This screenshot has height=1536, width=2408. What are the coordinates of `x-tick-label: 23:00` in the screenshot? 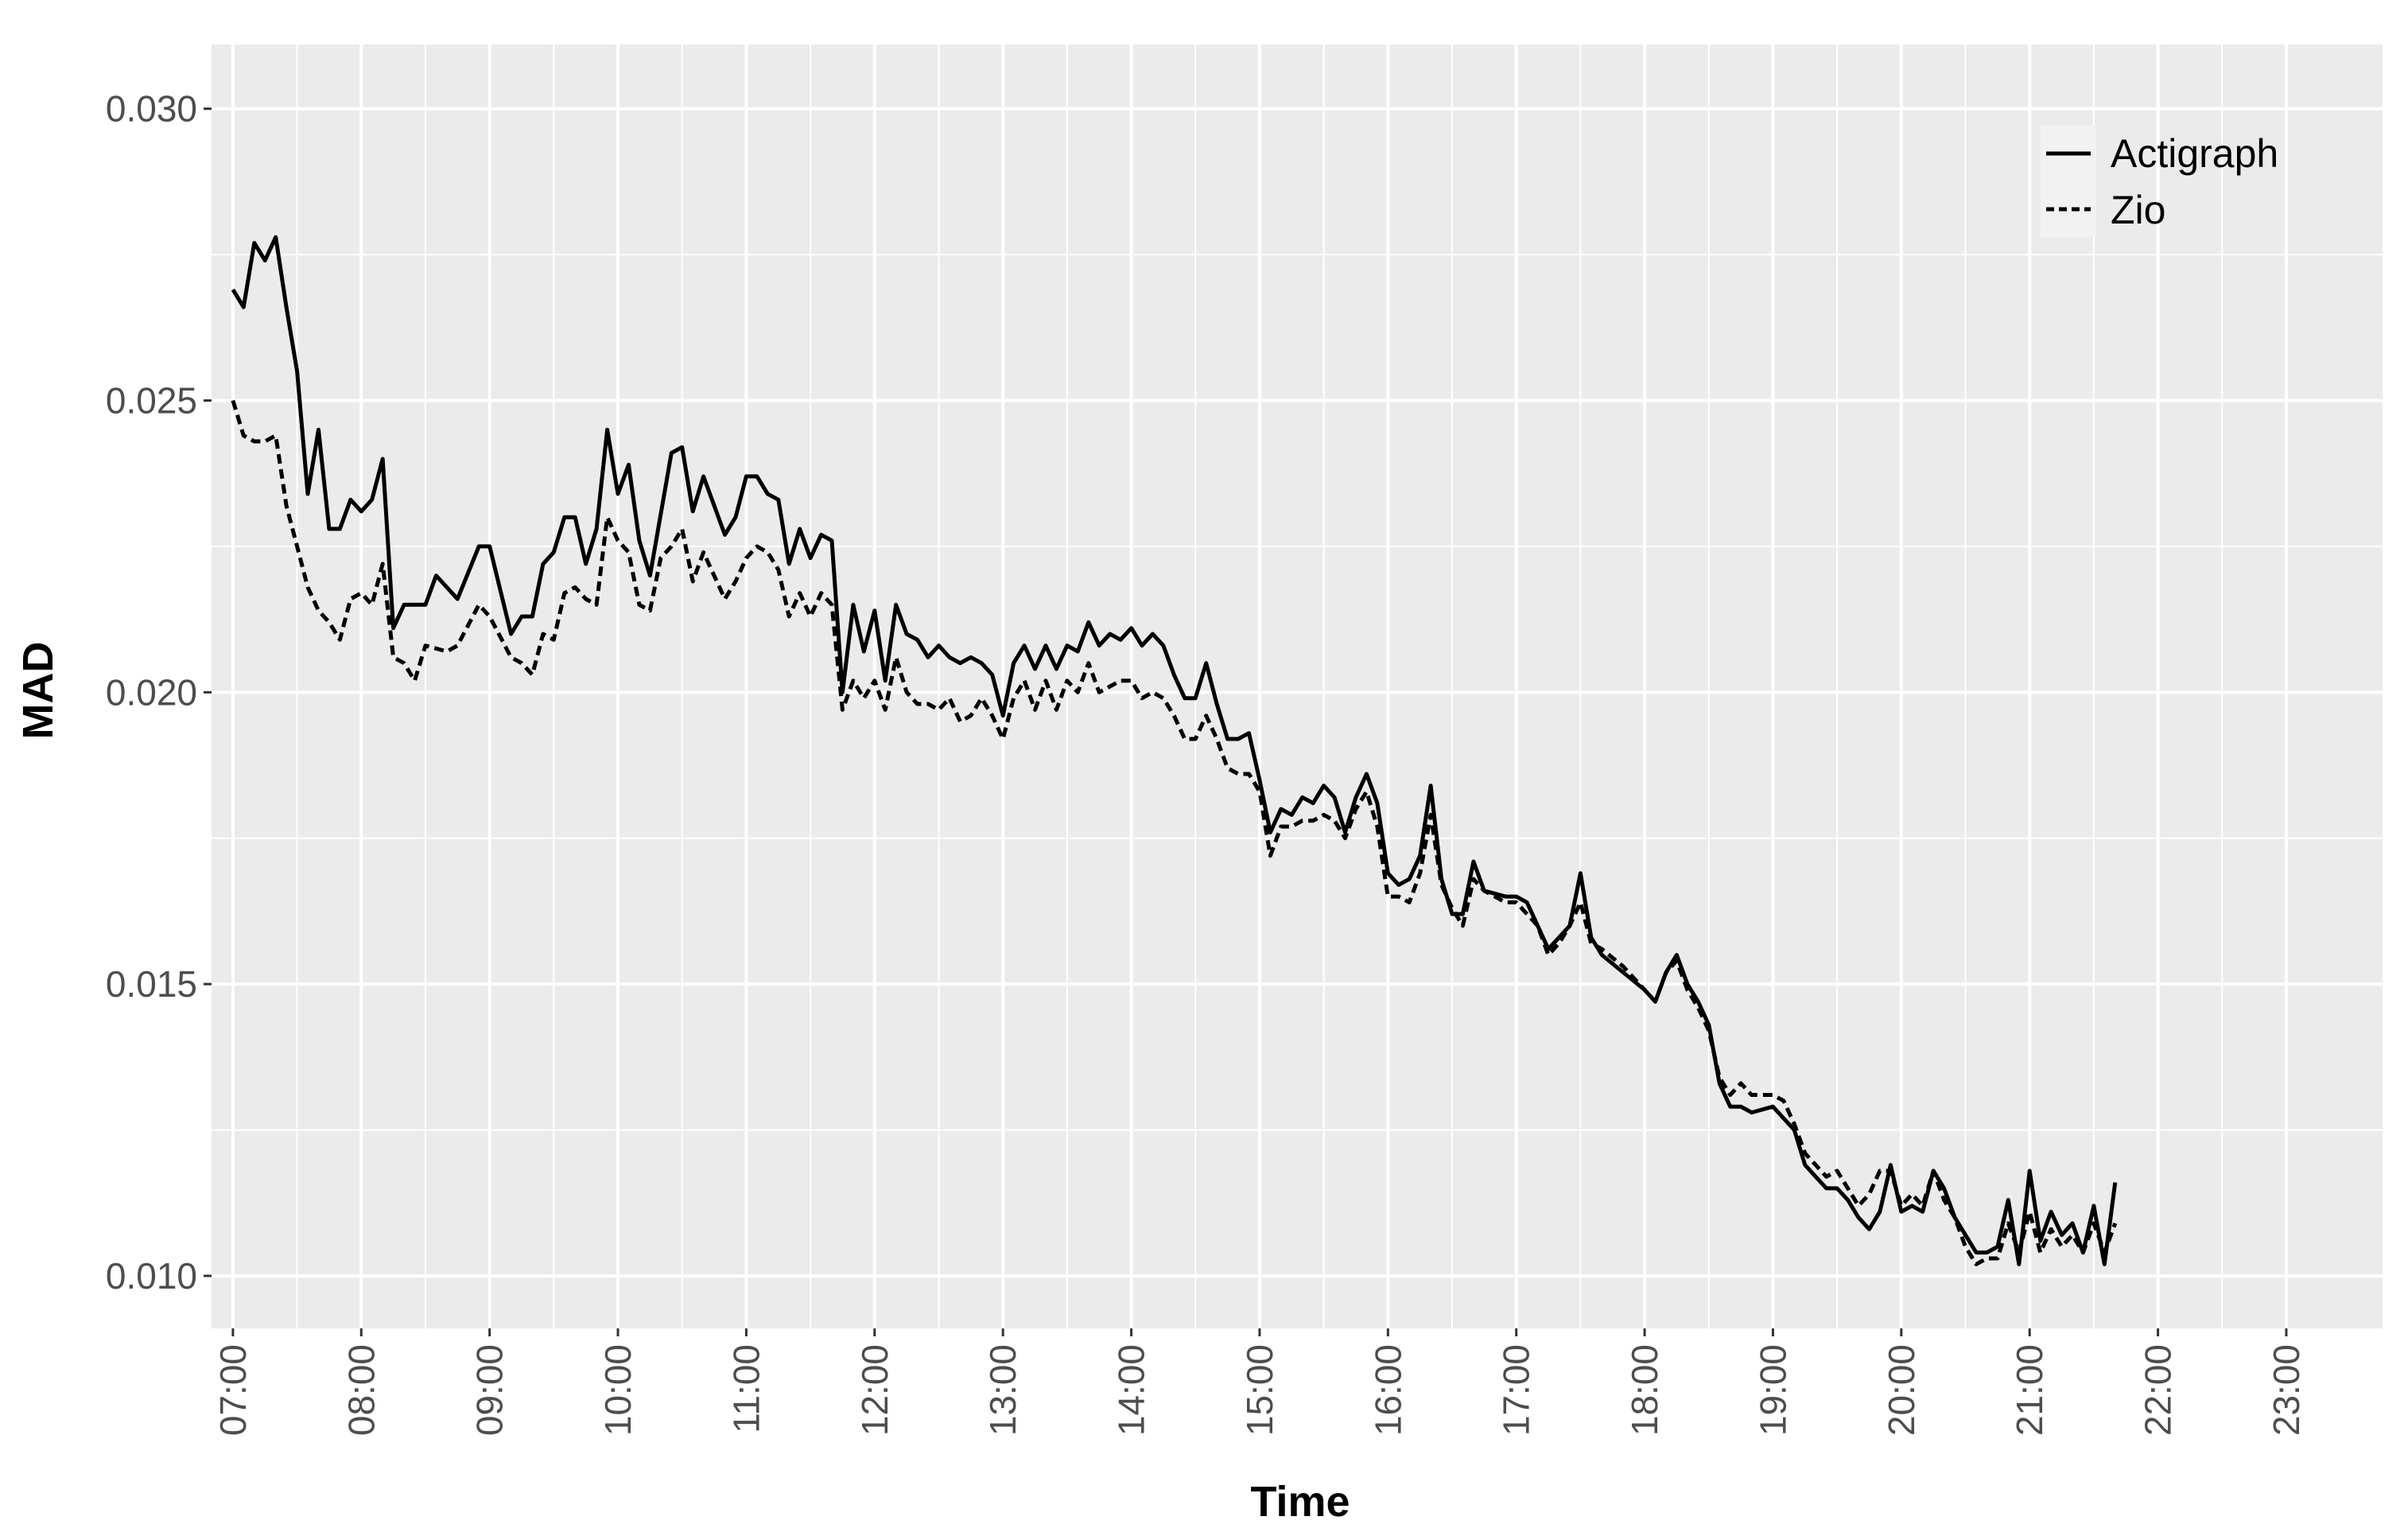 It's located at (2286, 1390).